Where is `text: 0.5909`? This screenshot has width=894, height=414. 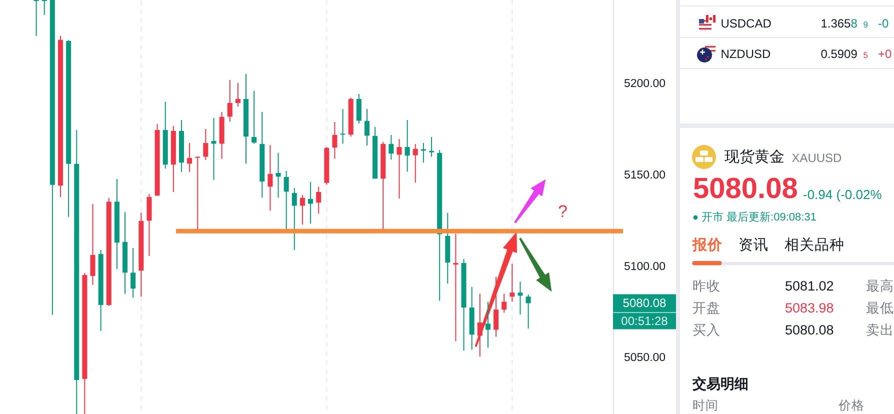
text: 0.5909 is located at coordinates (839, 54).